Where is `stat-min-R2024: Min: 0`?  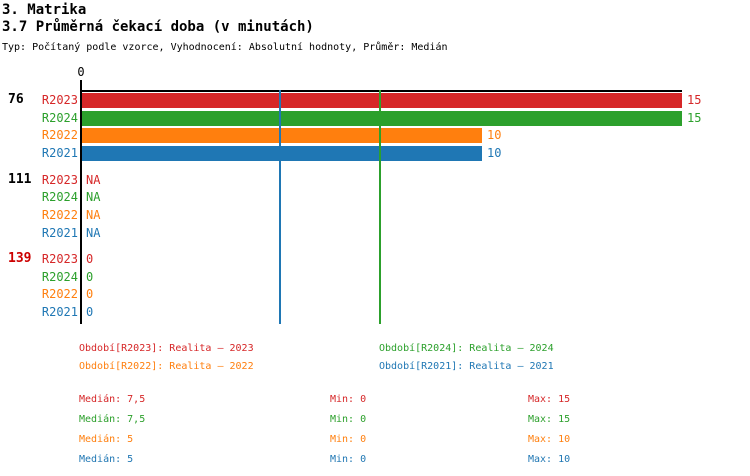 stat-min-R2024: Min: 0 is located at coordinates (348, 419).